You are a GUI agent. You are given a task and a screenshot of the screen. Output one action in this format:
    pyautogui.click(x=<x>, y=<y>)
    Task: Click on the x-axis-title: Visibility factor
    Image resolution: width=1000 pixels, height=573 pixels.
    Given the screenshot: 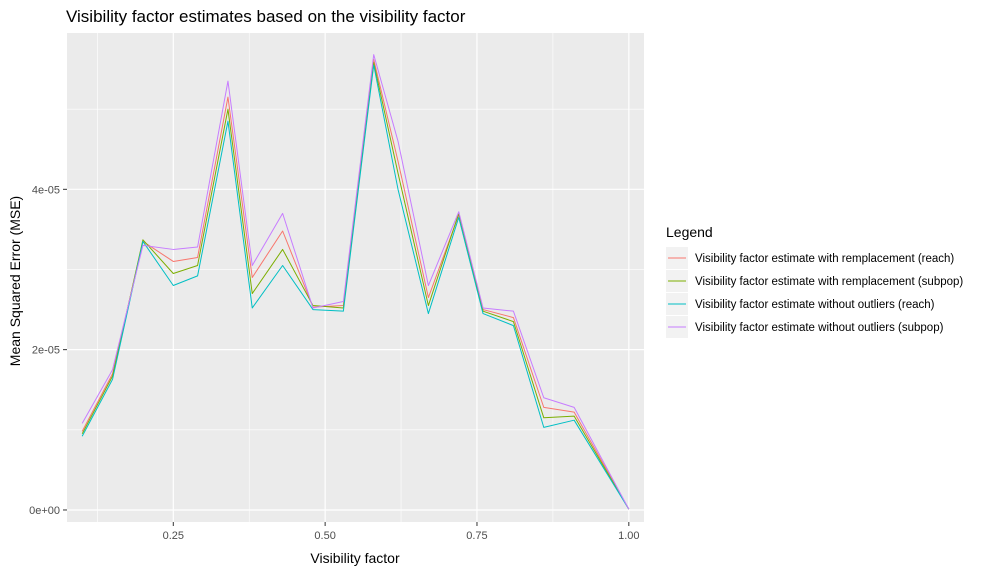 What is the action you would take?
    pyautogui.click(x=355, y=558)
    